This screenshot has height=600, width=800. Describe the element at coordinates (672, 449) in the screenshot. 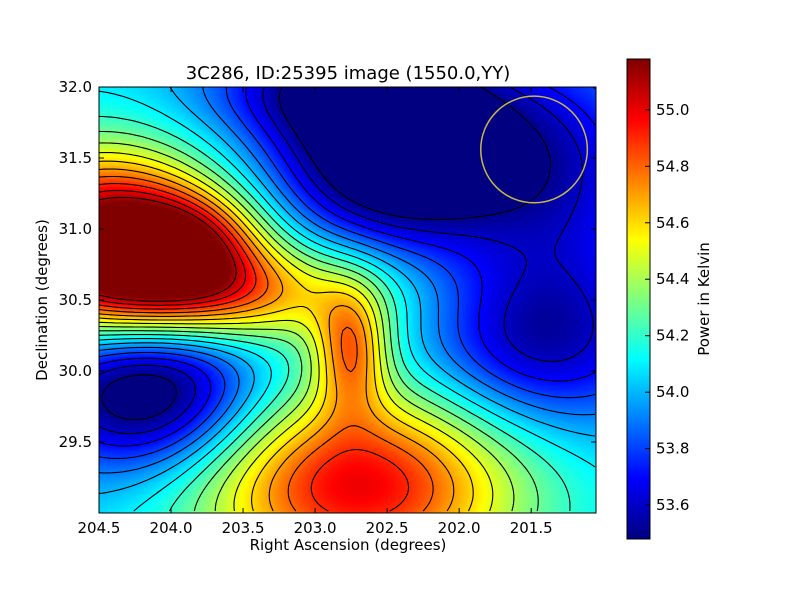

I see `colorbar-tick-label: 53.8` at that location.